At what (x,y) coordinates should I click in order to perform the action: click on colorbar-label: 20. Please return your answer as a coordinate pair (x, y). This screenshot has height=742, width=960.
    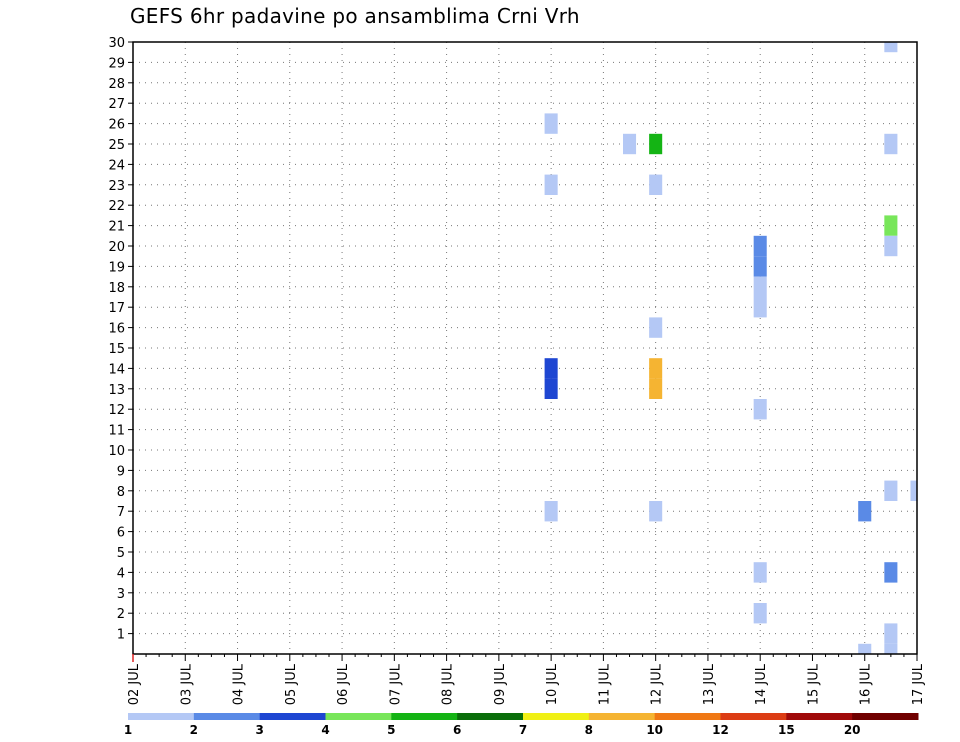
    Looking at the image, I should click on (852, 730).